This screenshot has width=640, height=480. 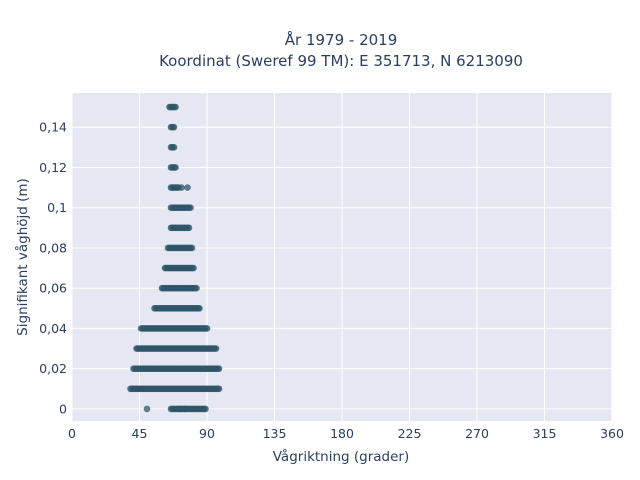 I want to click on y-axis-title: Signifikant våghöjd (m), so click(x=22, y=257).